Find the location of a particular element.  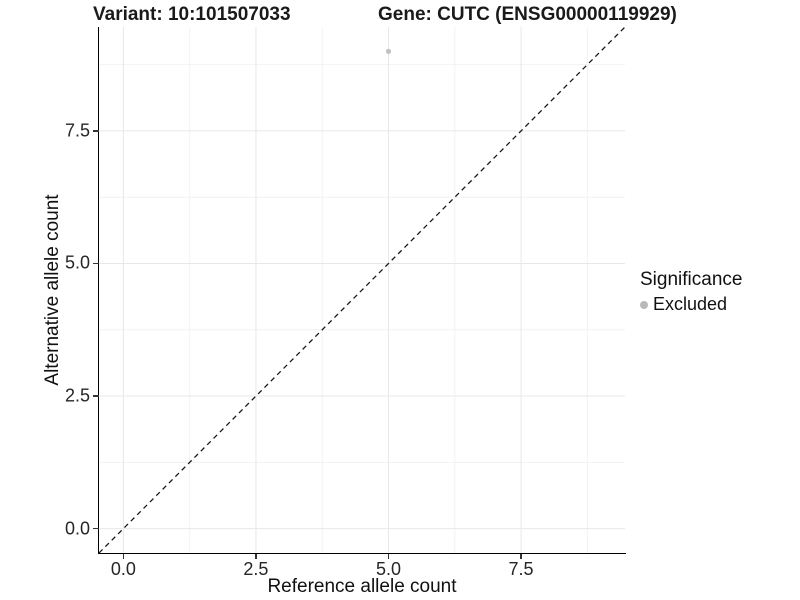

legend-label: Excluded is located at coordinates (690, 304).